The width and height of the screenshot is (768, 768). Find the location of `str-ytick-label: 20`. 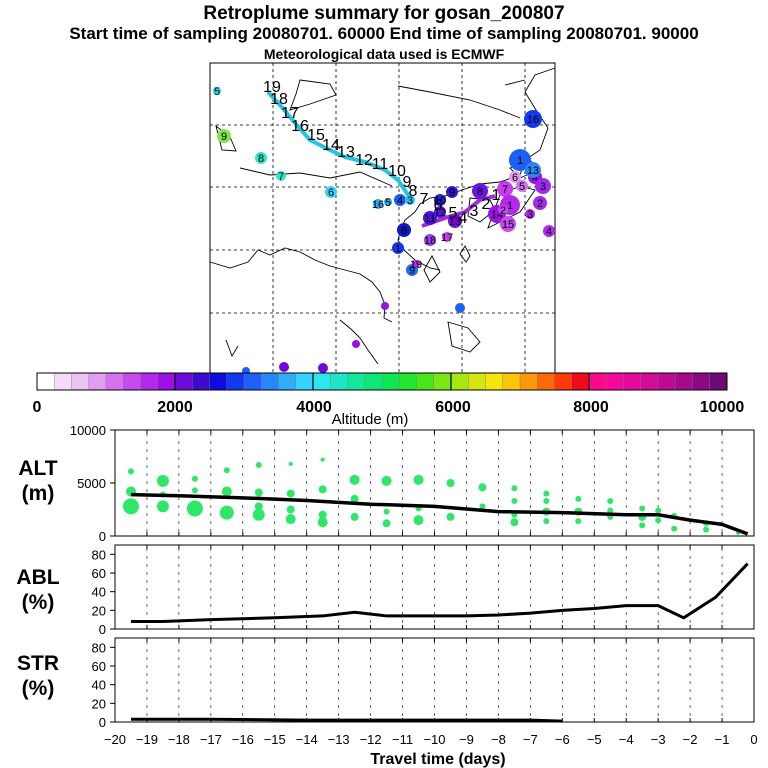

str-ytick-label: 20 is located at coordinates (99, 703).